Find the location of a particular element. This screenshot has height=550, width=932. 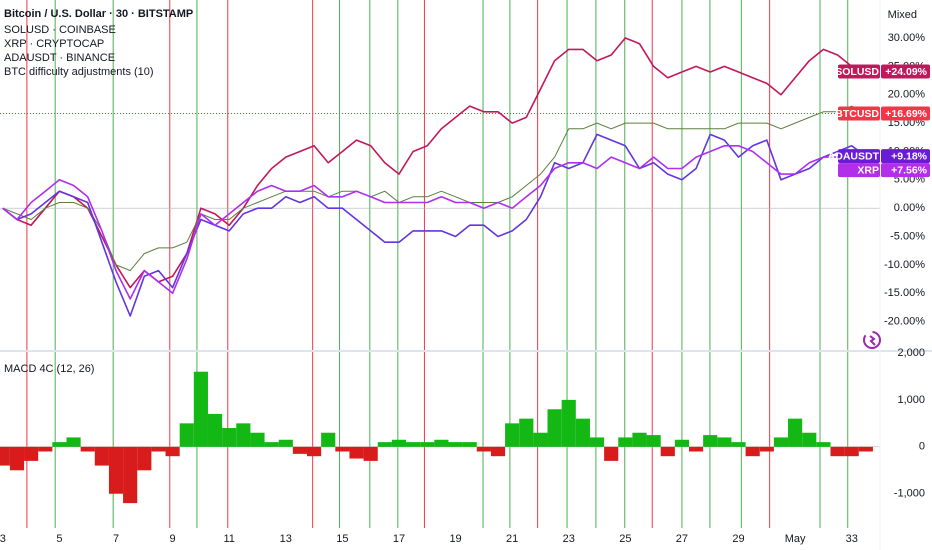

y-tick-label: 30.00% is located at coordinates (907, 38).